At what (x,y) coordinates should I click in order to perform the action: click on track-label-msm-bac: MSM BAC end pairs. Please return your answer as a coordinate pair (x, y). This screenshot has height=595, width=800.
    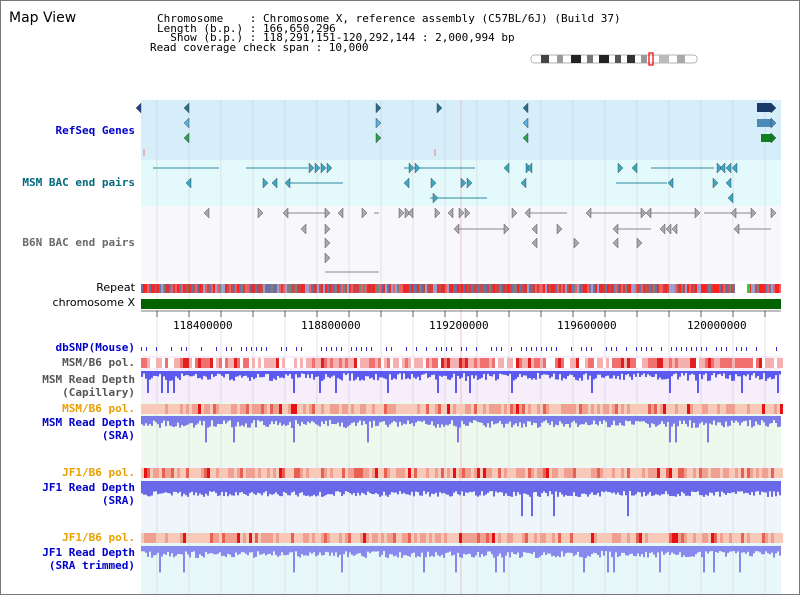
    Looking at the image, I should click on (78, 182).